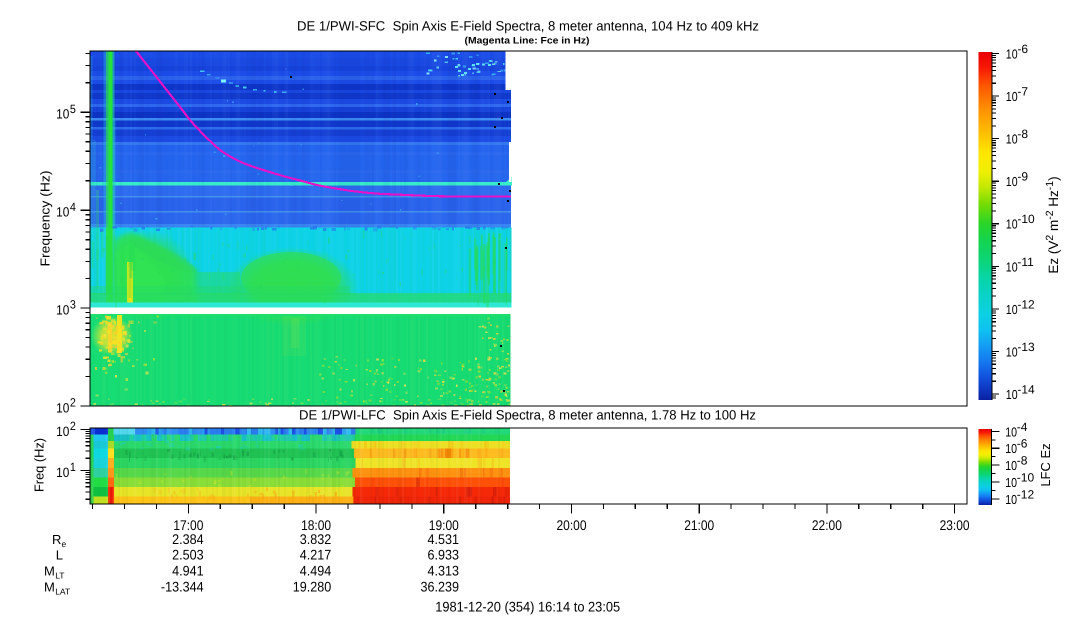 This screenshot has width=1083, height=620. I want to click on svg-text: 4.217, so click(316, 555).